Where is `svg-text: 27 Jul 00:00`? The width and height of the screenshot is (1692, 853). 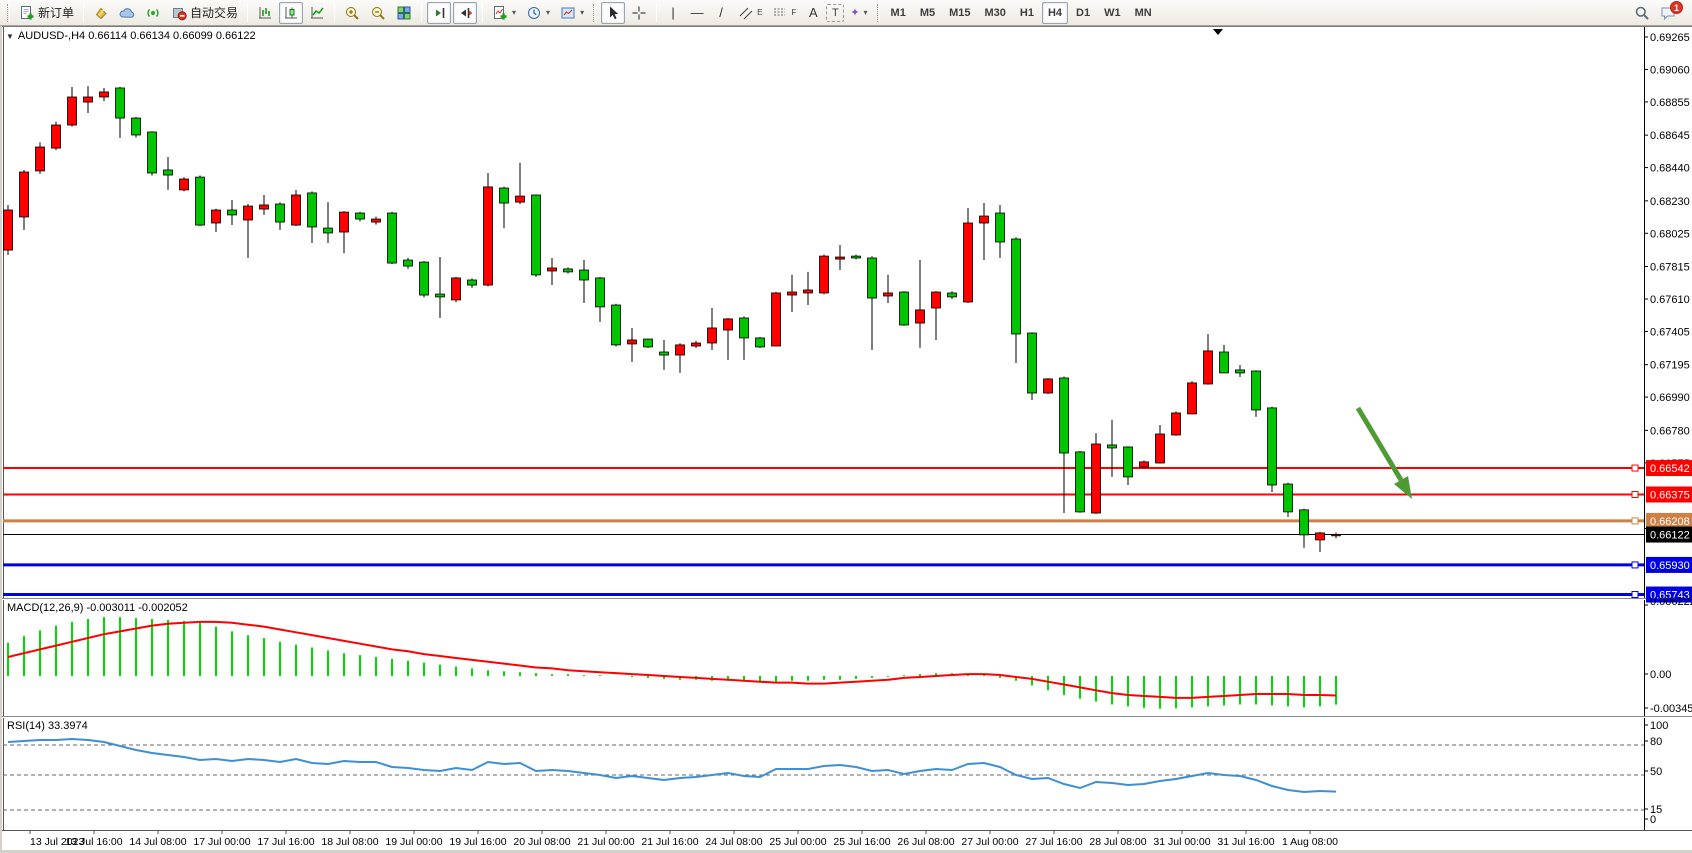
svg-text: 27 Jul 00:00 is located at coordinates (989, 842).